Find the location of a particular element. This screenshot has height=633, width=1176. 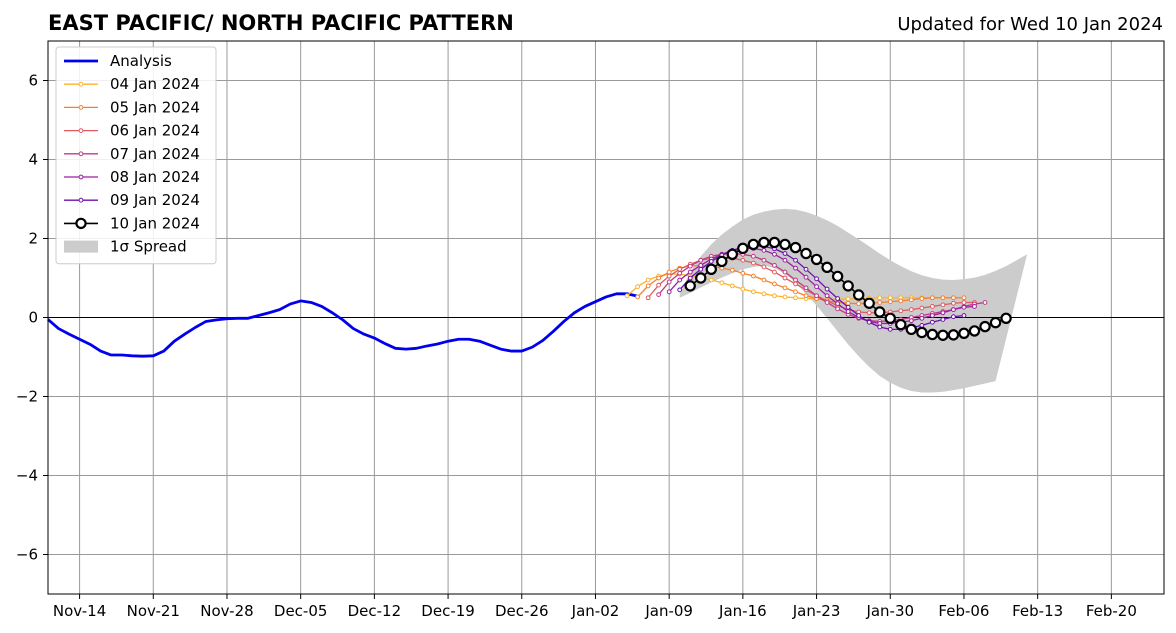

x-tick-label: Dec-19 is located at coordinates (448, 611).